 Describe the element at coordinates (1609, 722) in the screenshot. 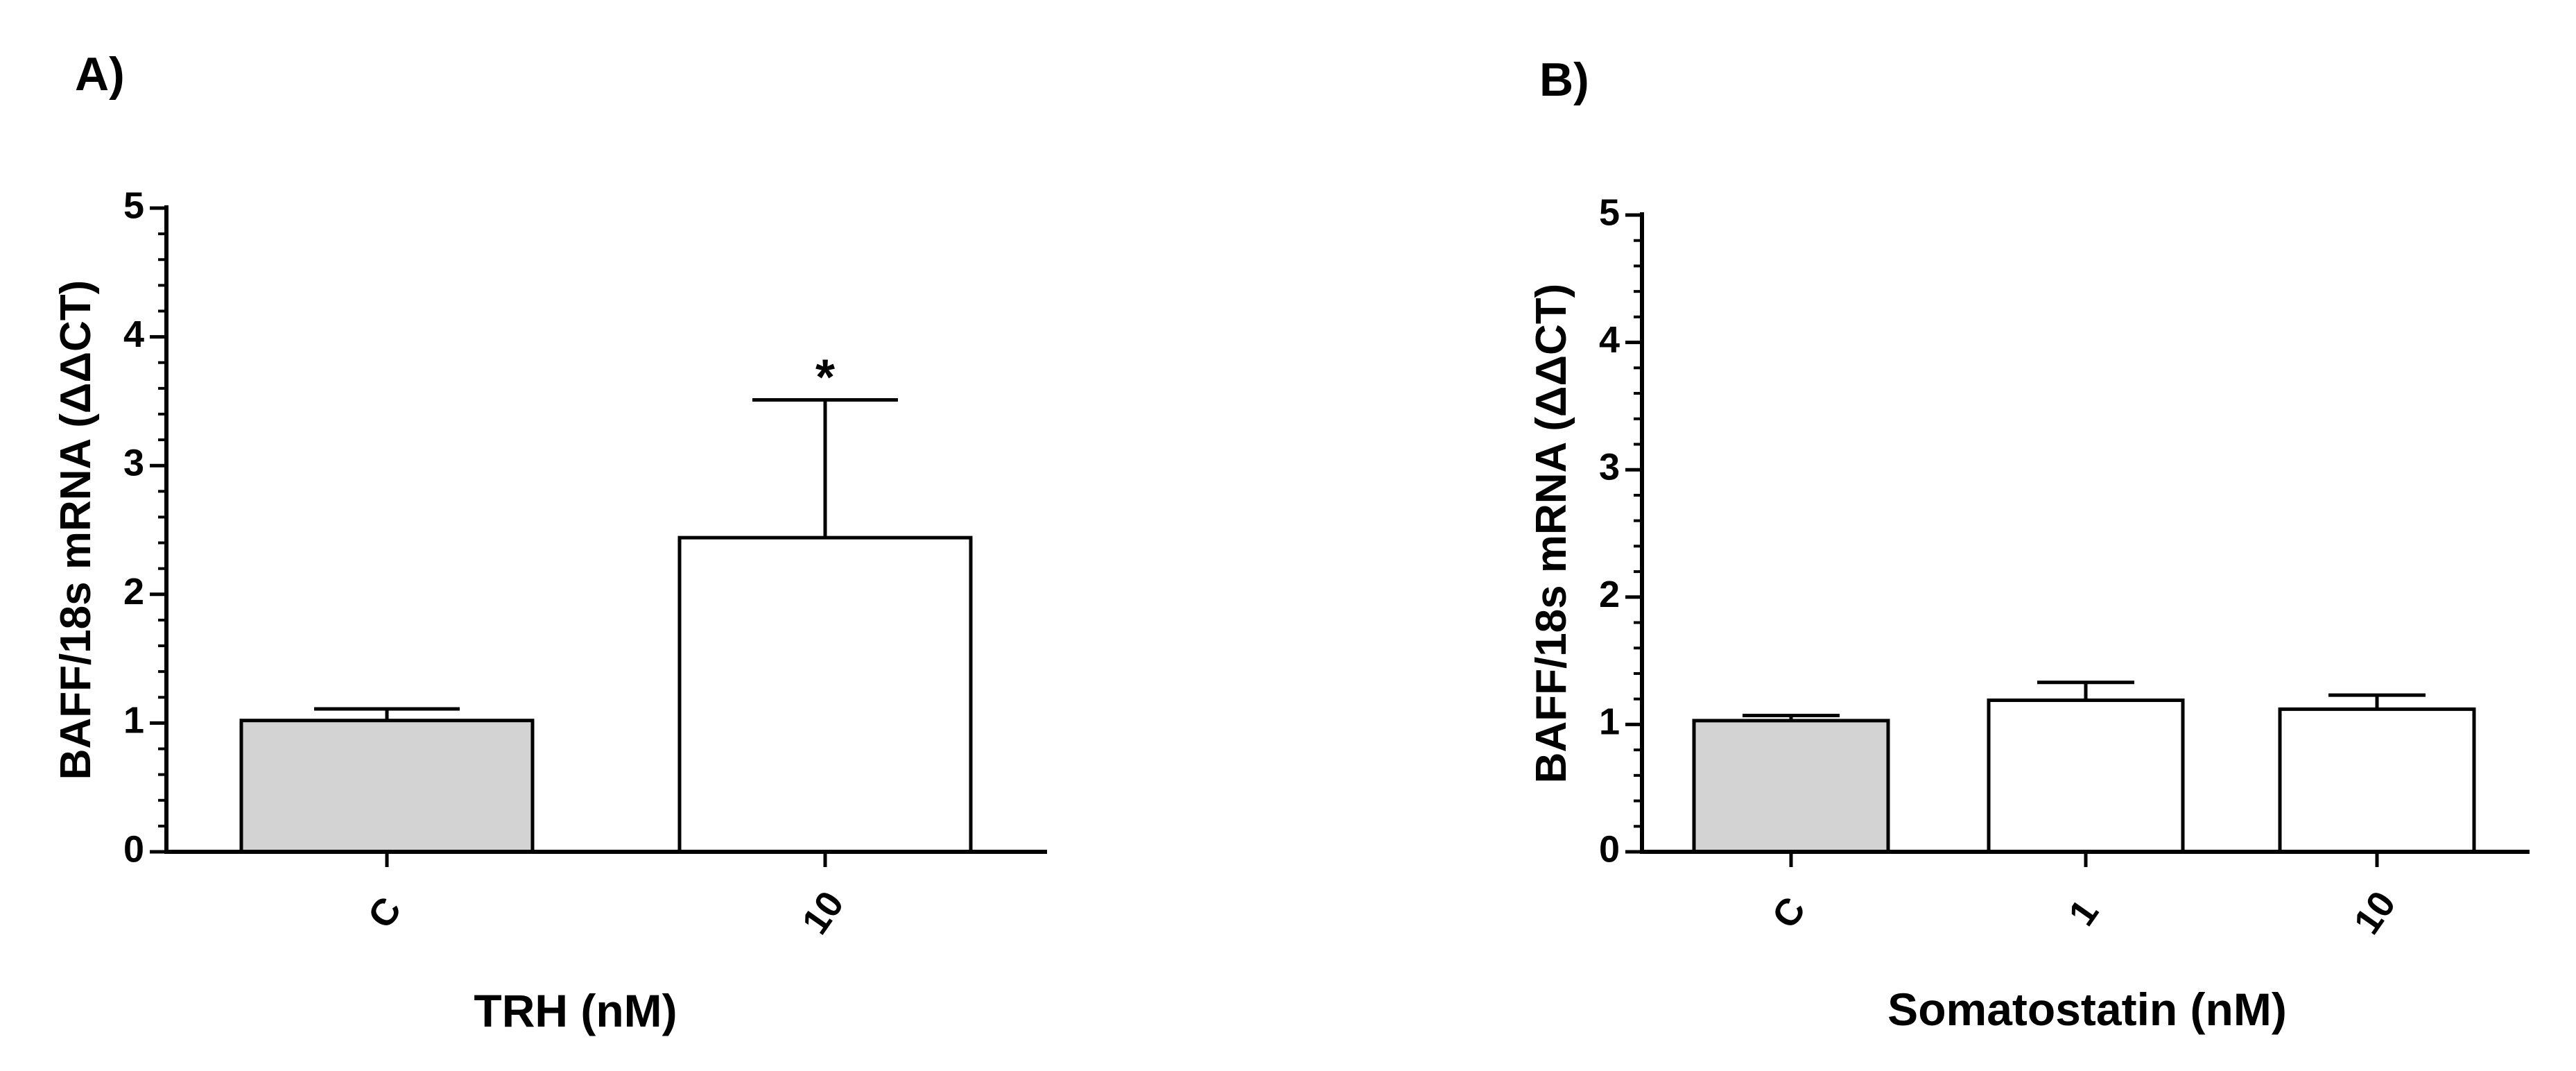

I see `chart-b-y-tick-label-1: 1` at that location.